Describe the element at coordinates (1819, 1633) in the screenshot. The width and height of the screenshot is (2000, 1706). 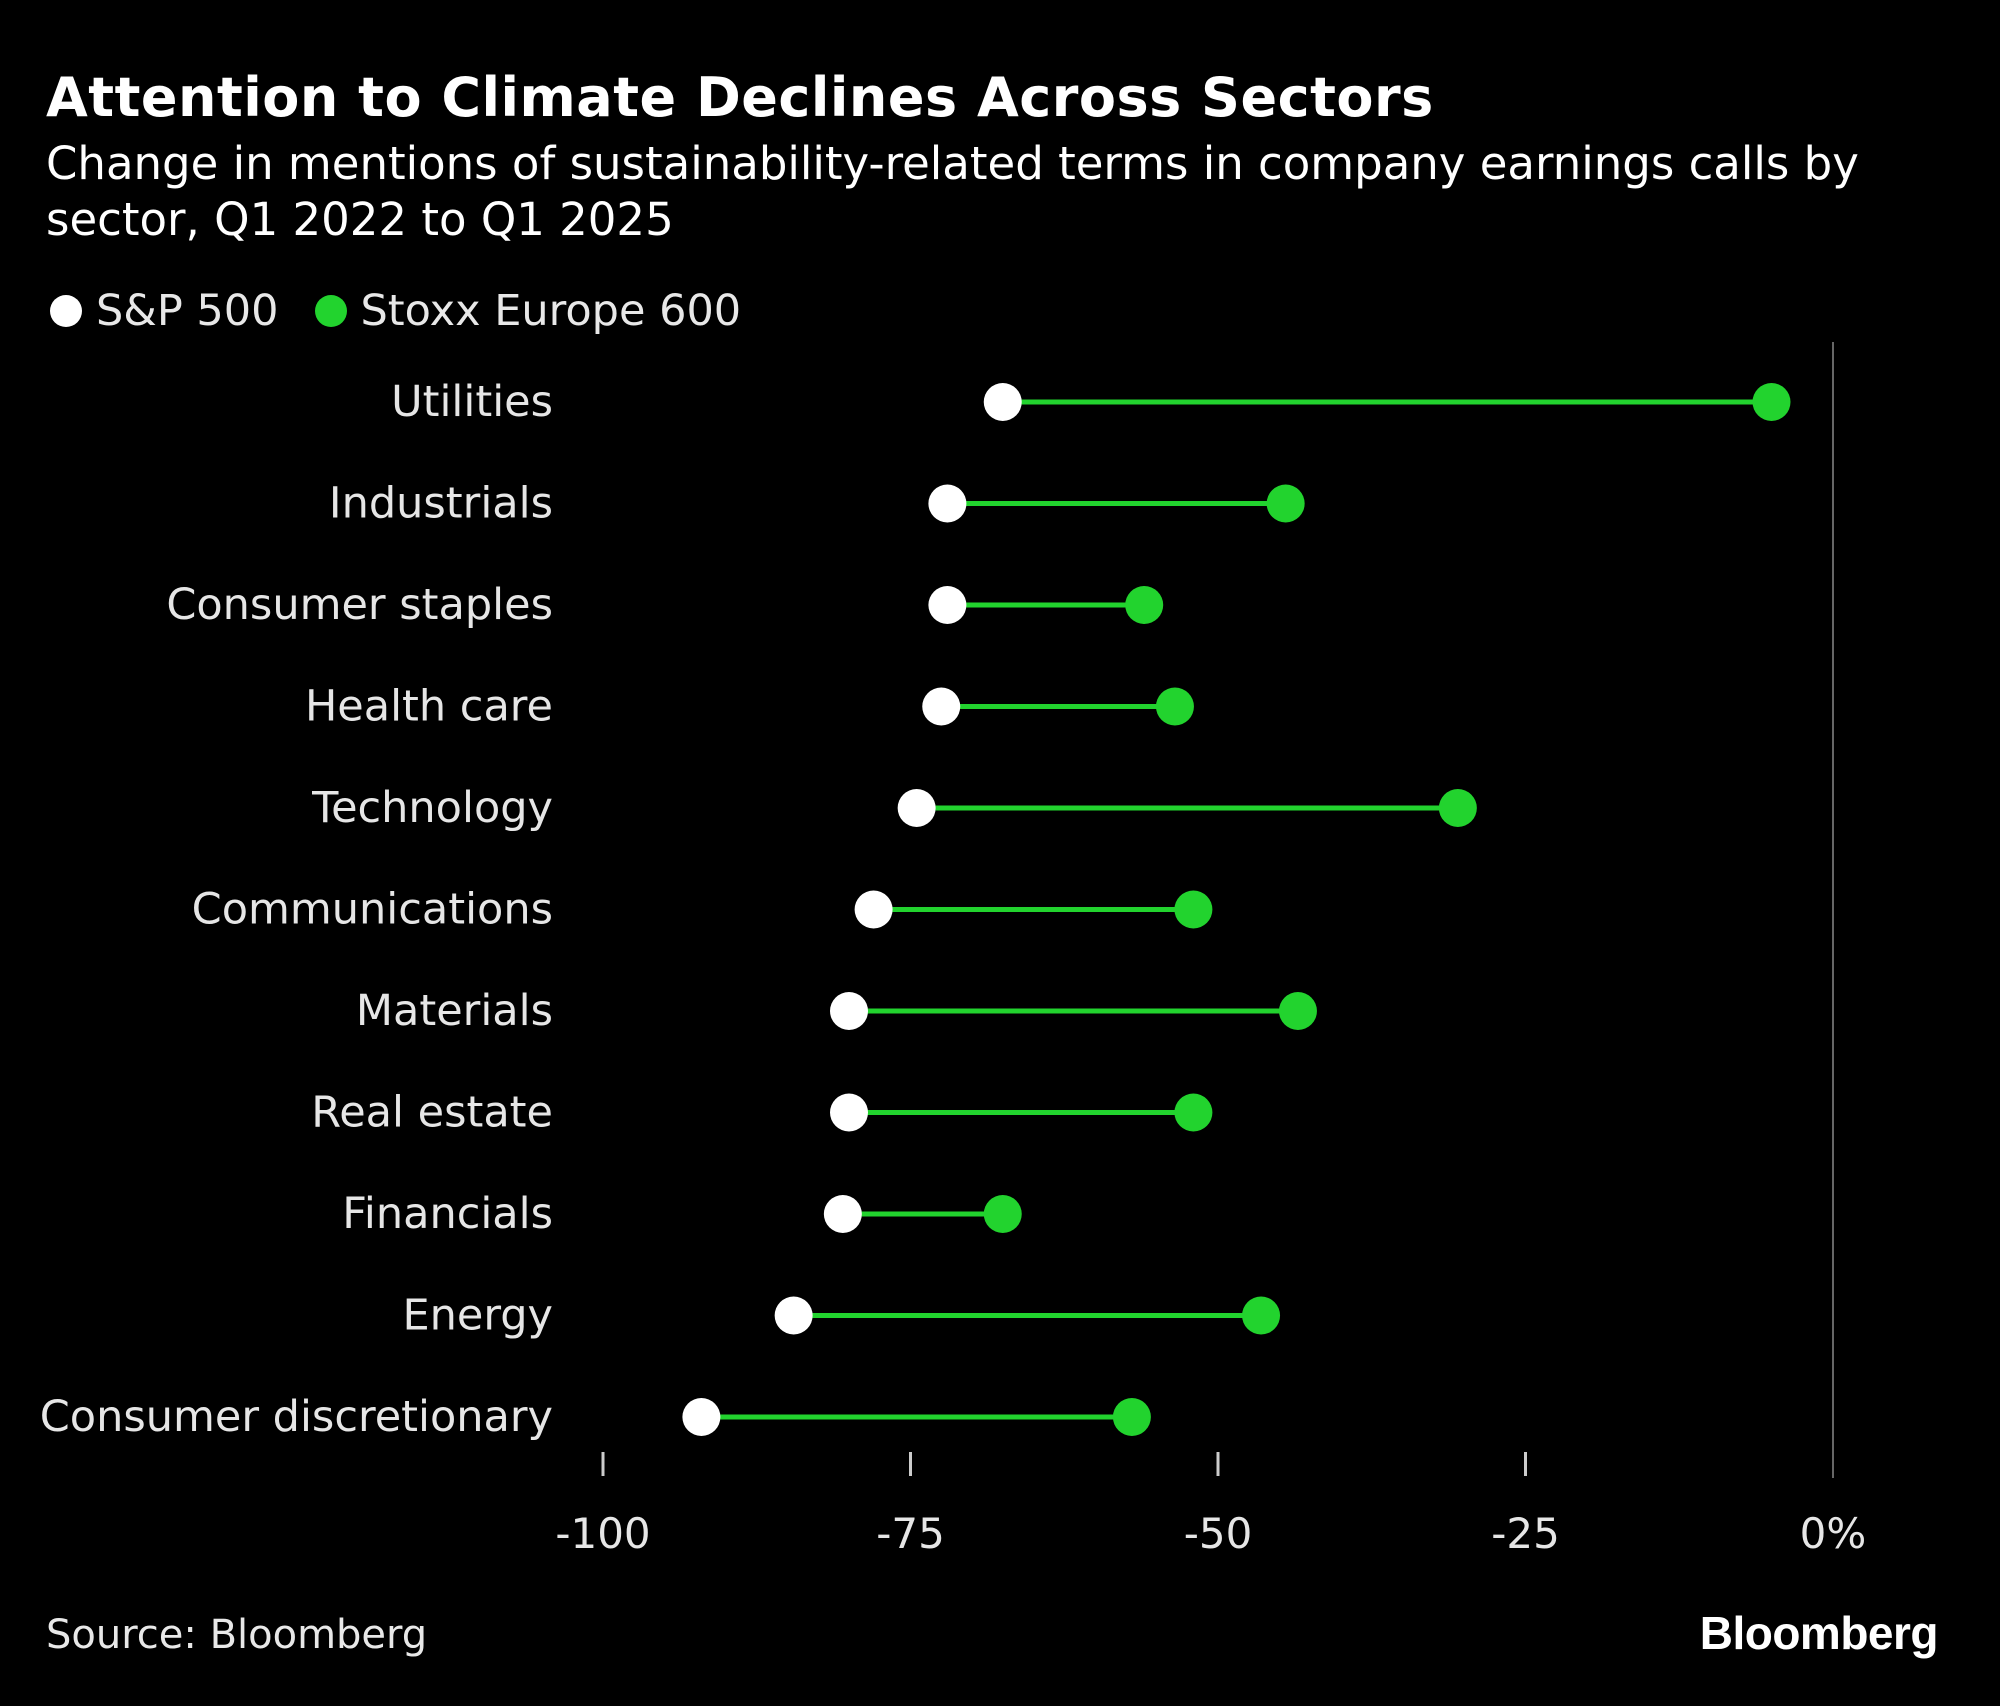
I see `bloomberg-logo: Bloomberg` at that location.